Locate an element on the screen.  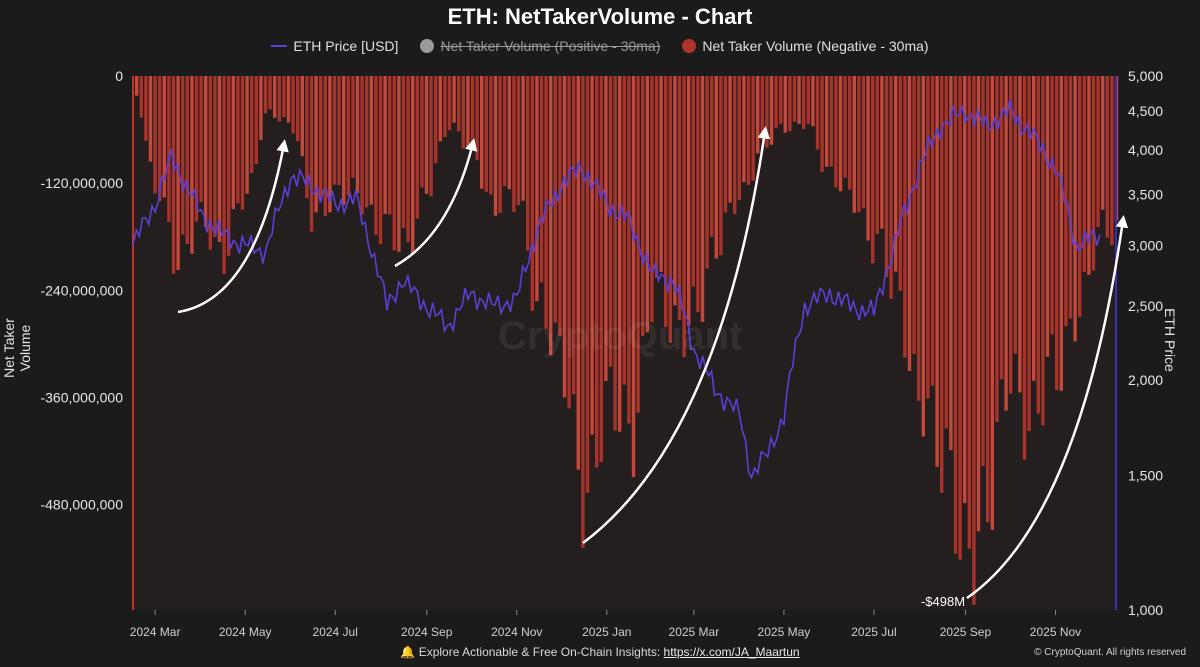
right-tick-label: 3,000 is located at coordinates (1145, 245).